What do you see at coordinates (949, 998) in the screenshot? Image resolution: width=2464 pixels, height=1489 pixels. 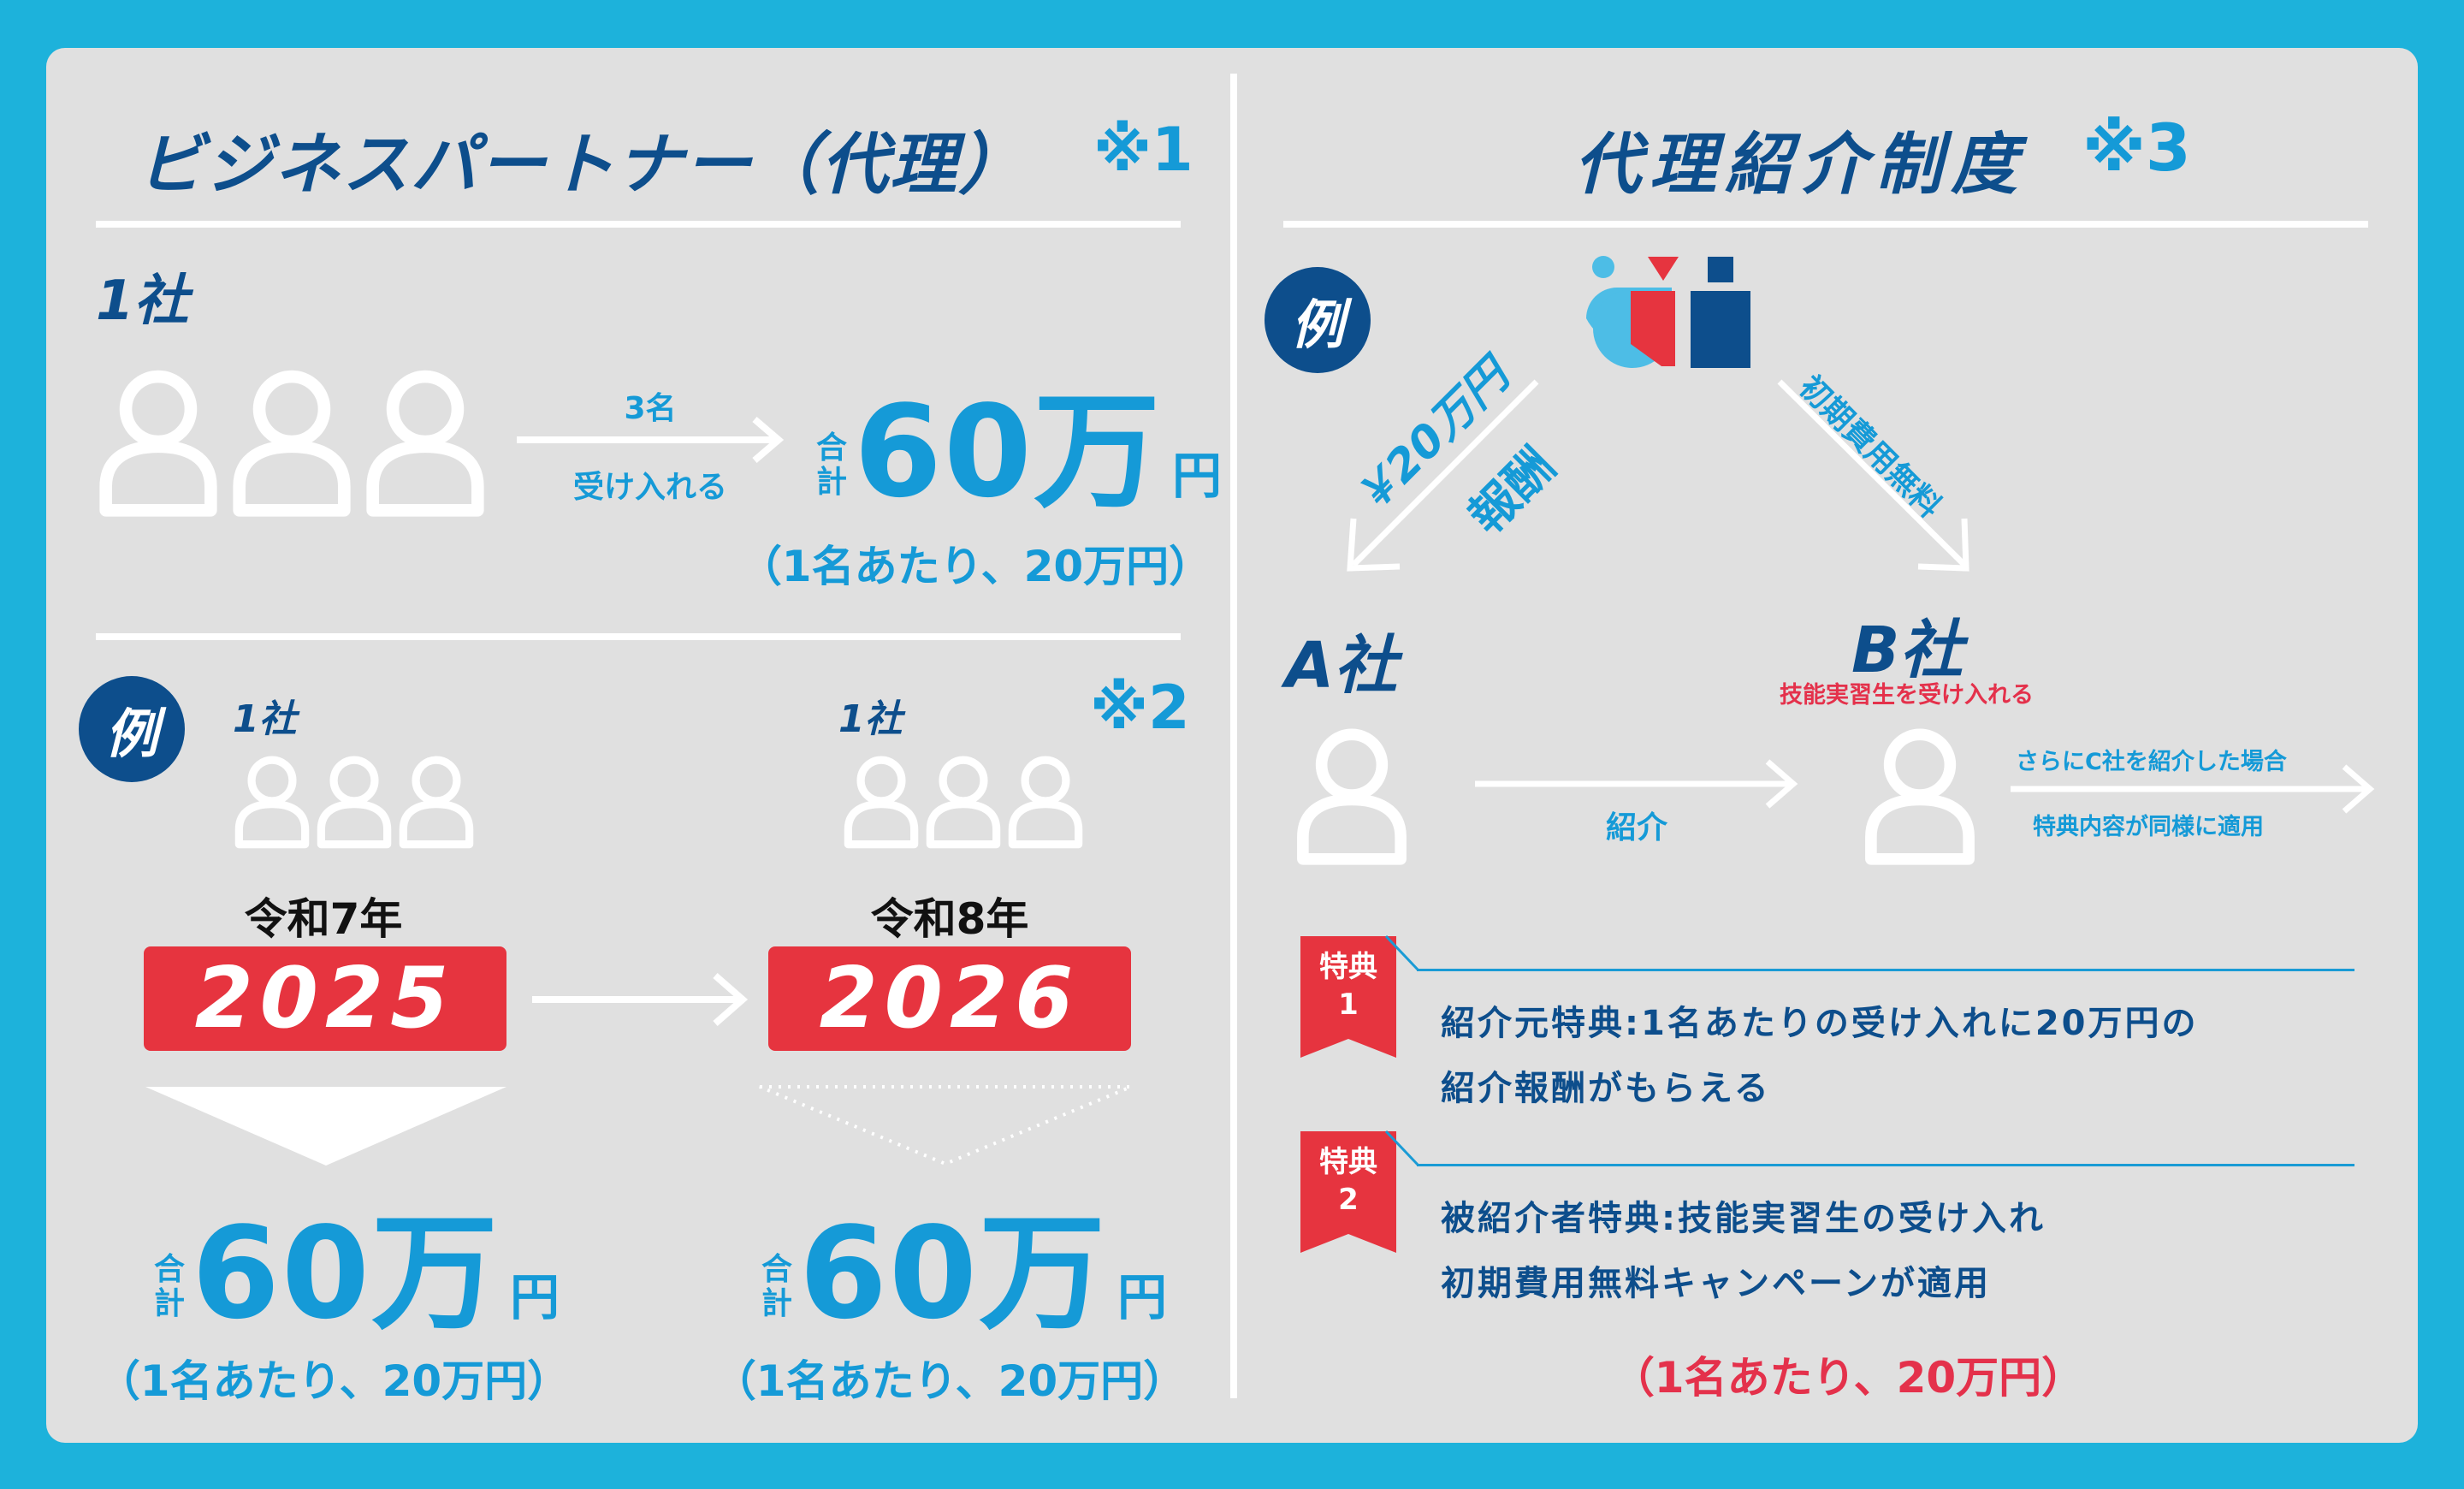 I see `col2-year-box: 2026` at bounding box center [949, 998].